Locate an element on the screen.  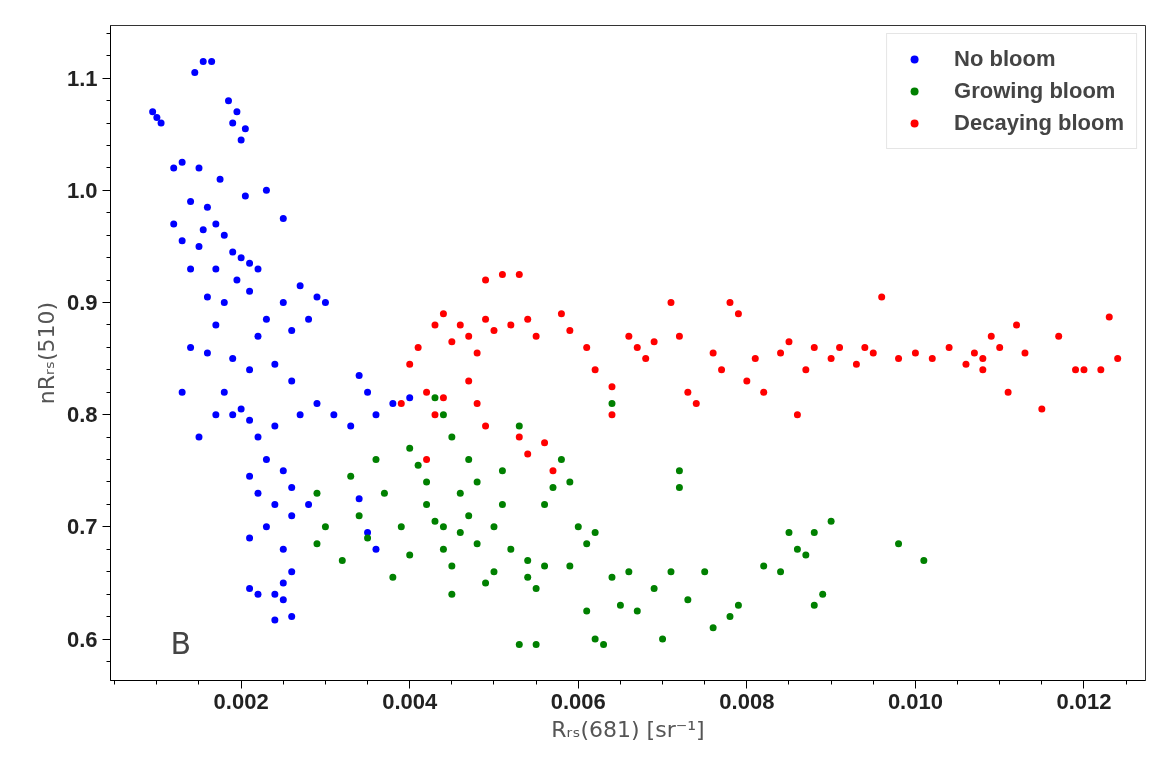
legend-label: Growing bloom is located at coordinates (1035, 91).